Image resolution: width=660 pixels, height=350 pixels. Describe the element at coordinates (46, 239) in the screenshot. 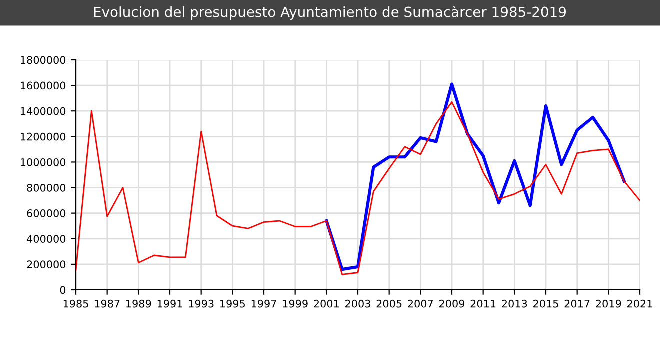

I see `y-tick-label: 400000` at that location.